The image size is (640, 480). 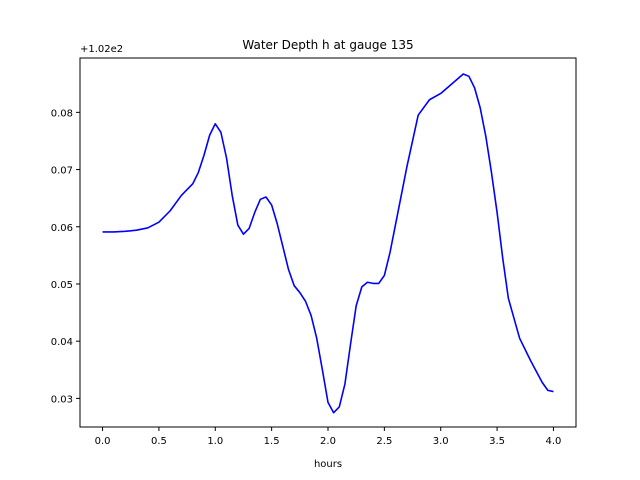 I want to click on y-tick-label: 0.05, so click(x=62, y=285).